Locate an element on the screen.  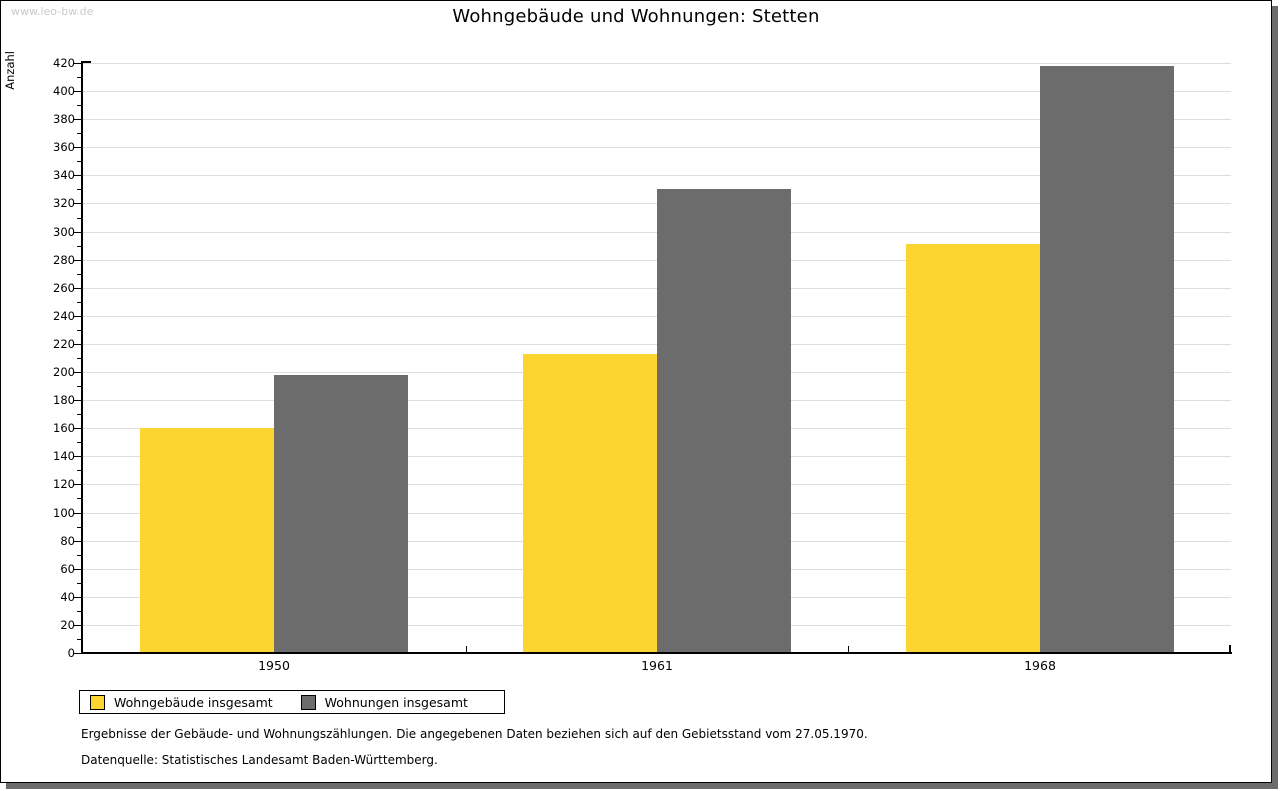
y-axis-line is located at coordinates (82, 357).